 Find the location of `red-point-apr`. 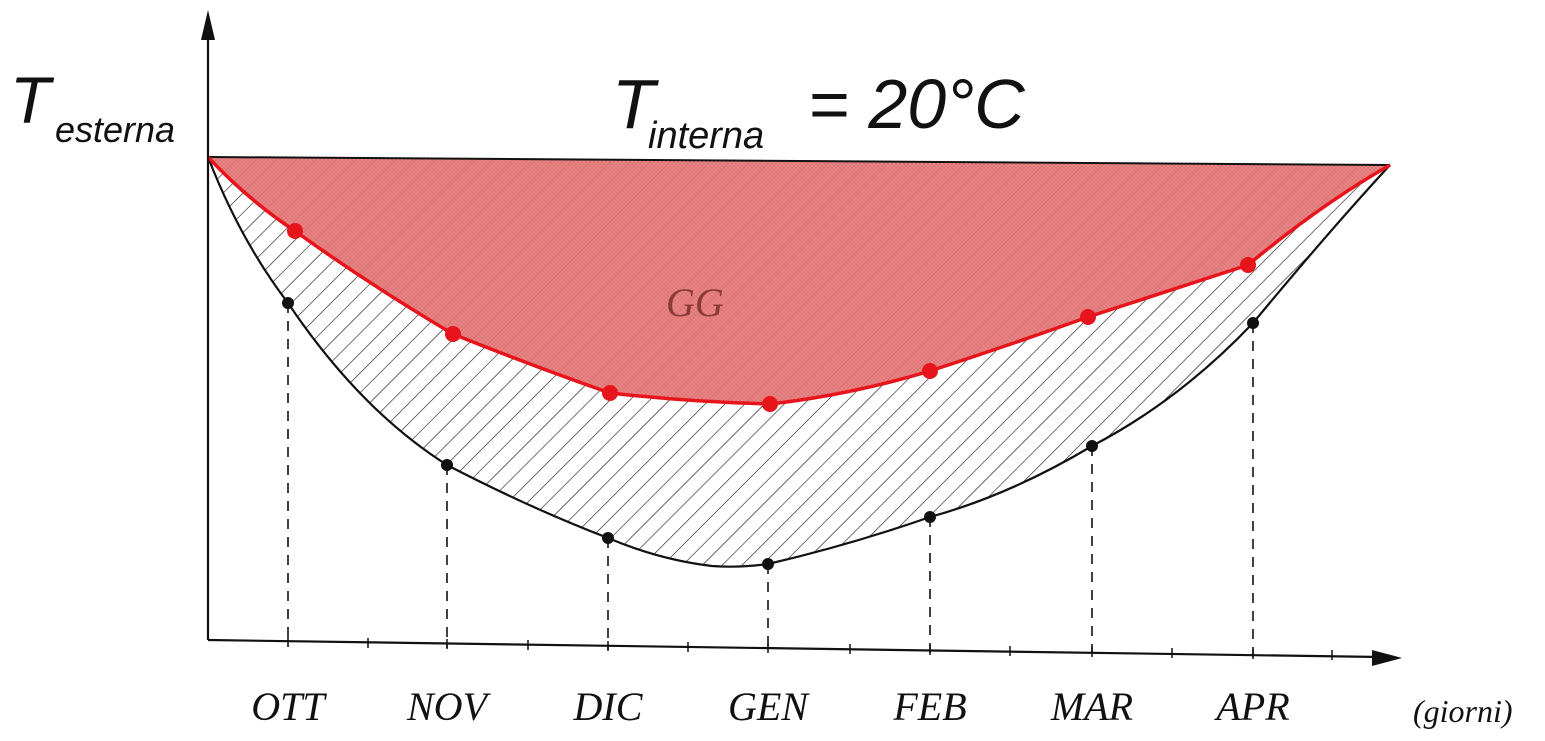

red-point-apr is located at coordinates (1248, 265).